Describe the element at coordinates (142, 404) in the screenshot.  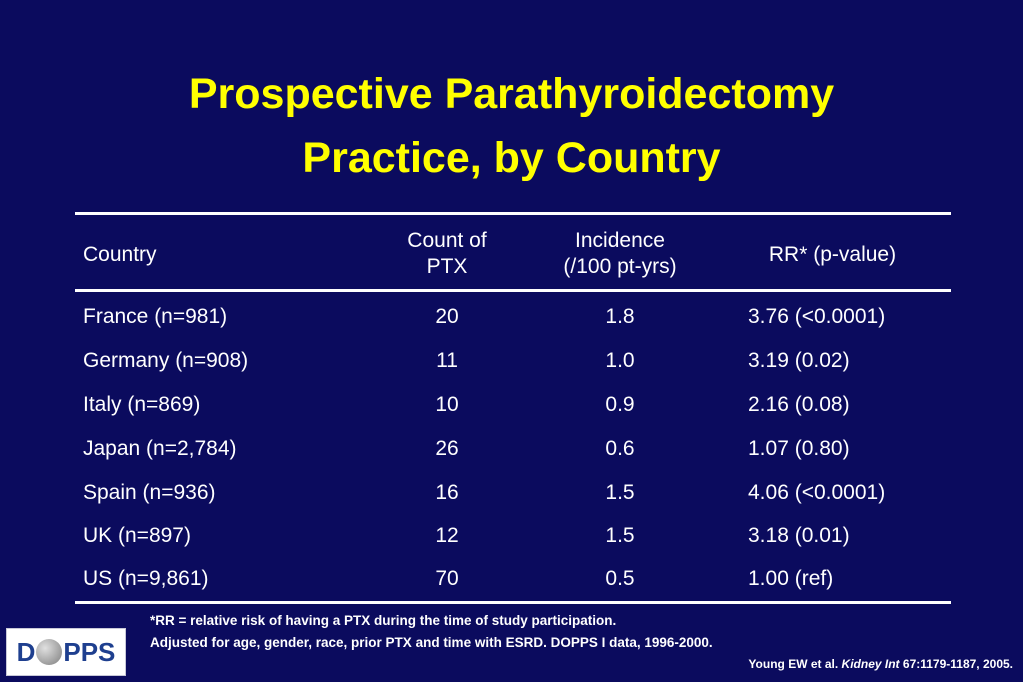
I see `cell-country: Italy (n=869)` at that location.